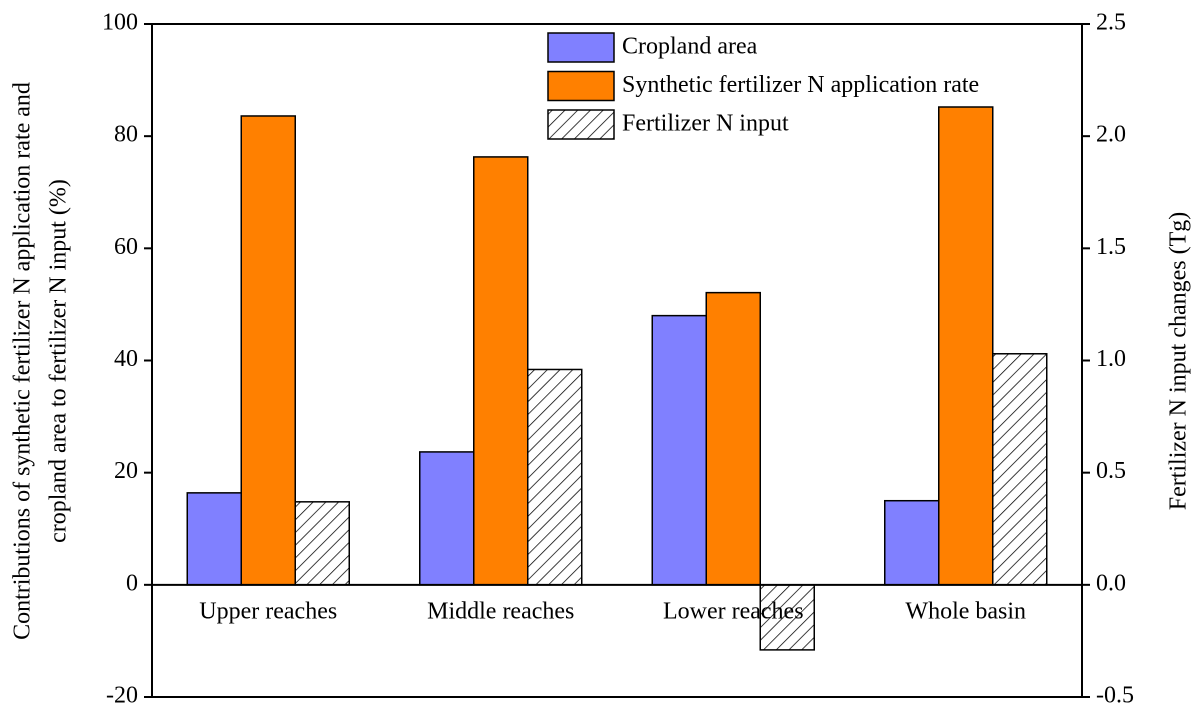 Image resolution: width=1203 pixels, height=721 pixels. I want to click on x-tick-label: Lower reaches, so click(733, 611).